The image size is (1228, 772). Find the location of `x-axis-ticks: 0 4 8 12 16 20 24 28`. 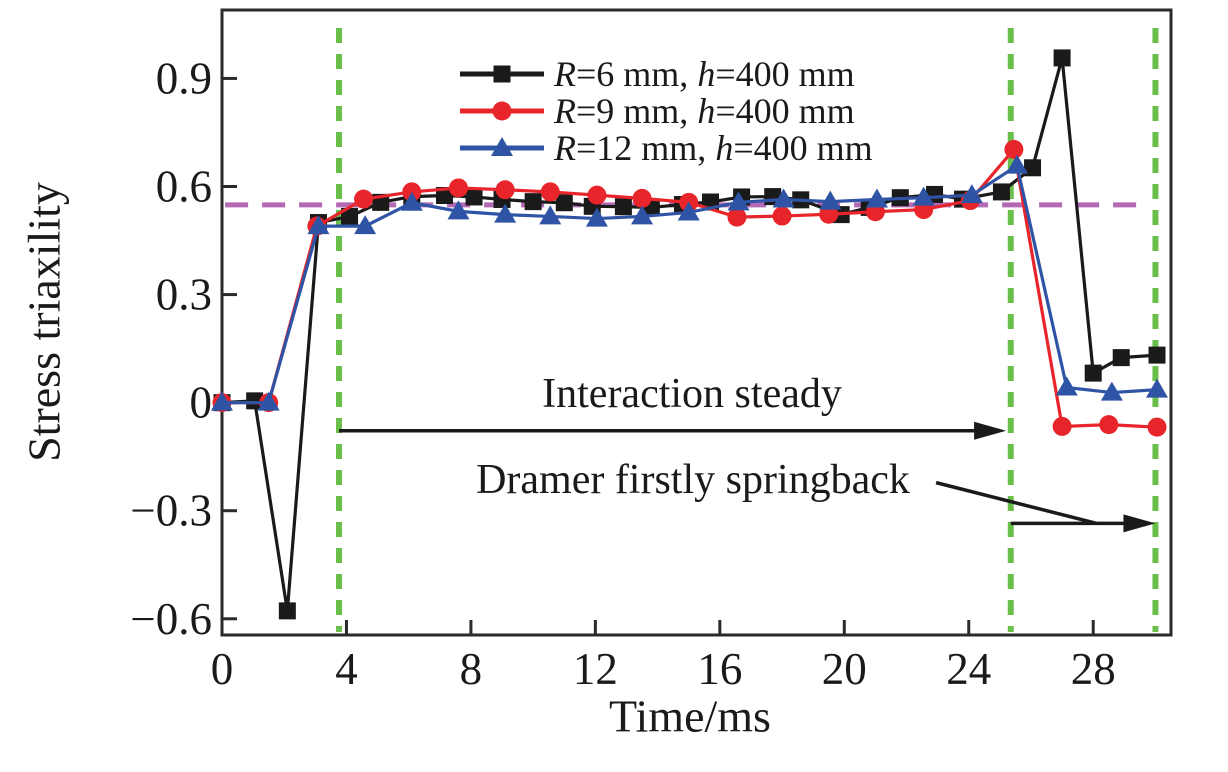

x-axis-ticks: 0 4 8 12 16 20 24 28 is located at coordinates (663, 657).